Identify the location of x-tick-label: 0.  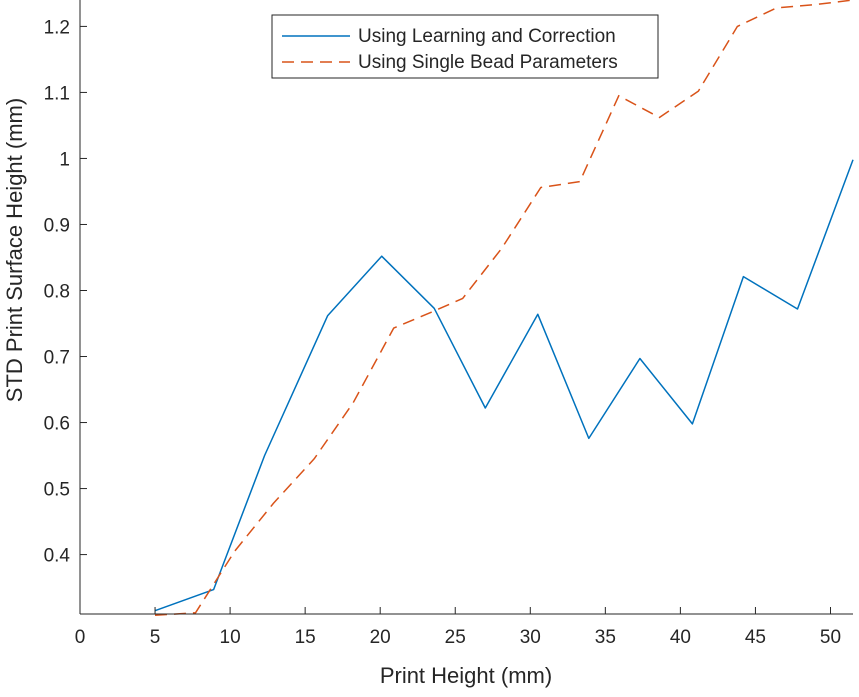
(80, 637).